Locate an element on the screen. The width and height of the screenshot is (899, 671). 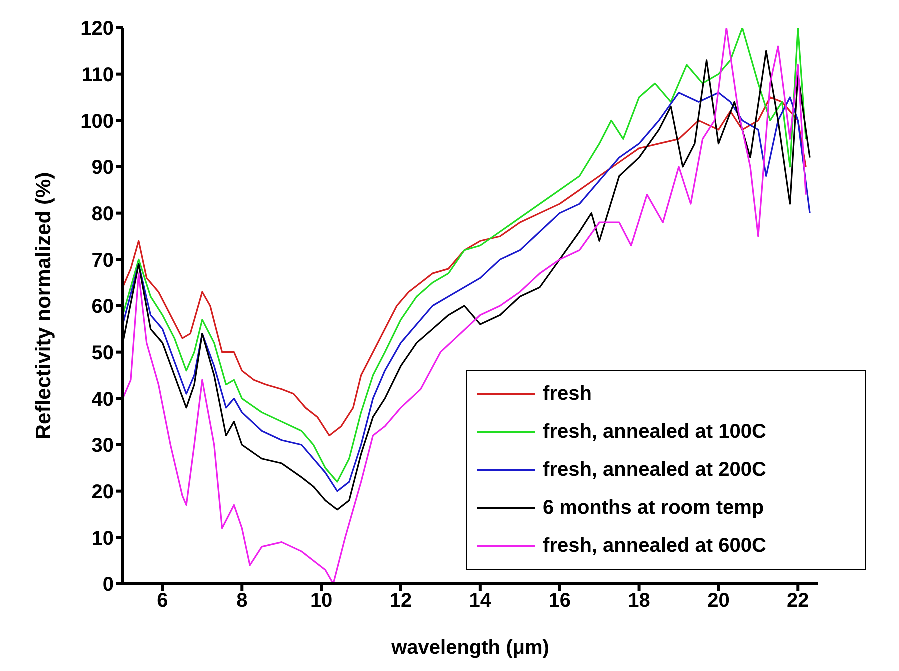
x-tick-label: 18 is located at coordinates (639, 601).